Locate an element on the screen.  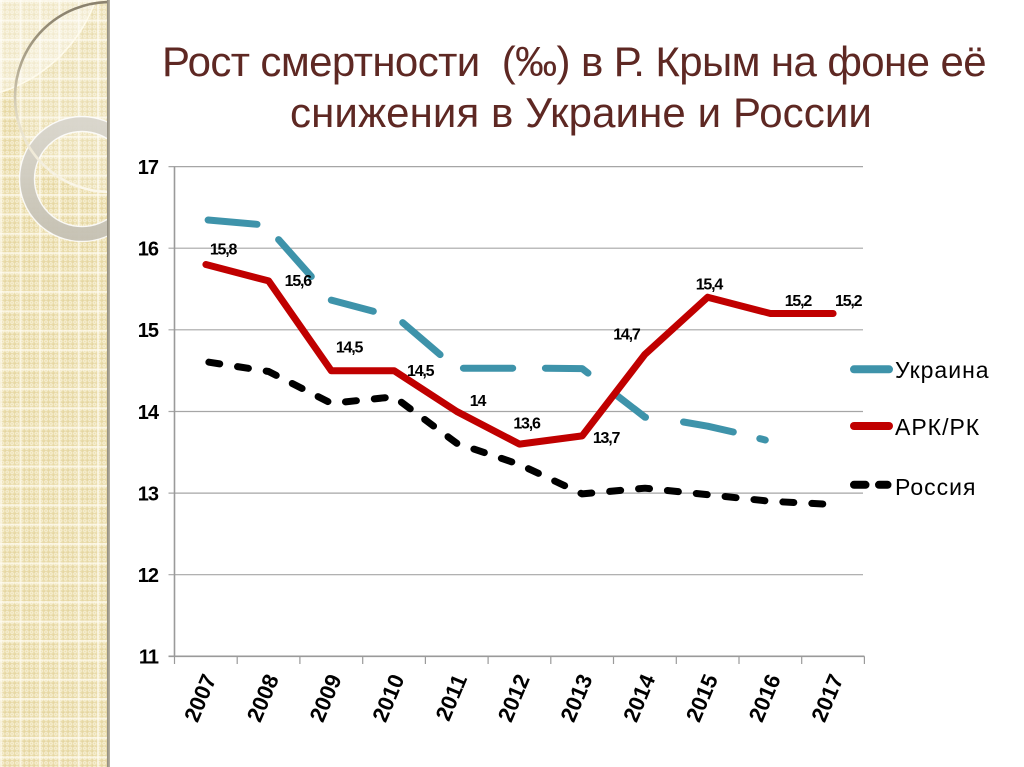
svg-text: Россия is located at coordinates (935, 487).